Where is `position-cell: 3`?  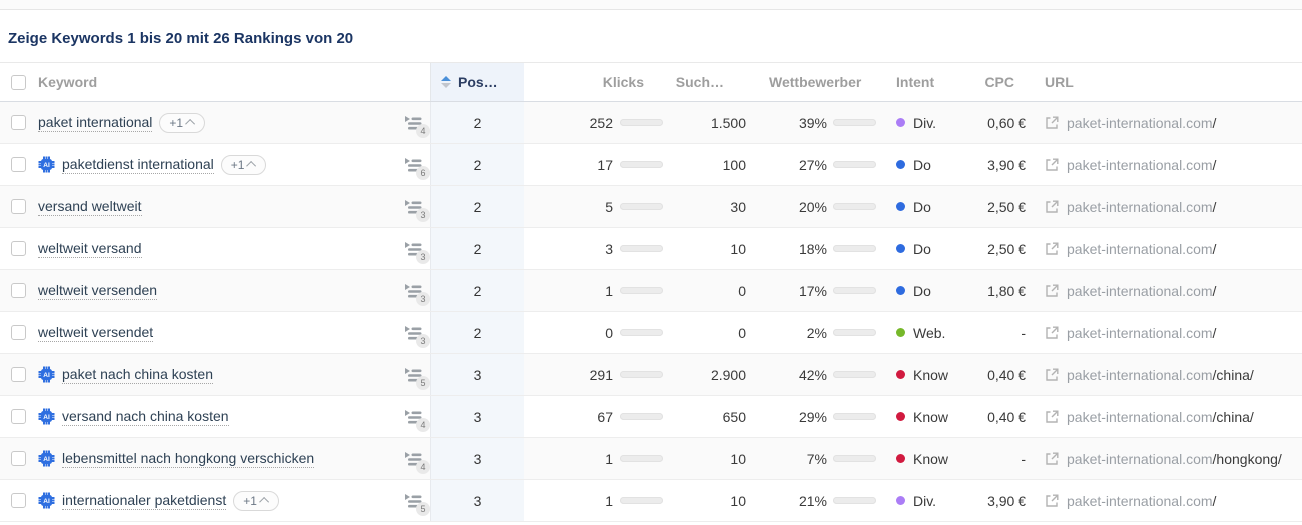 position-cell: 3 is located at coordinates (477, 458).